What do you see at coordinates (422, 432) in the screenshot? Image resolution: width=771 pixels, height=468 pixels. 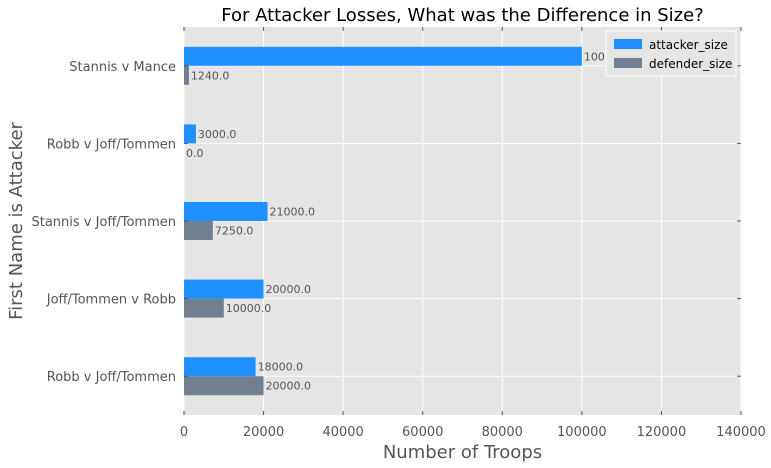 I see `x-tick-label: 60000` at bounding box center [422, 432].